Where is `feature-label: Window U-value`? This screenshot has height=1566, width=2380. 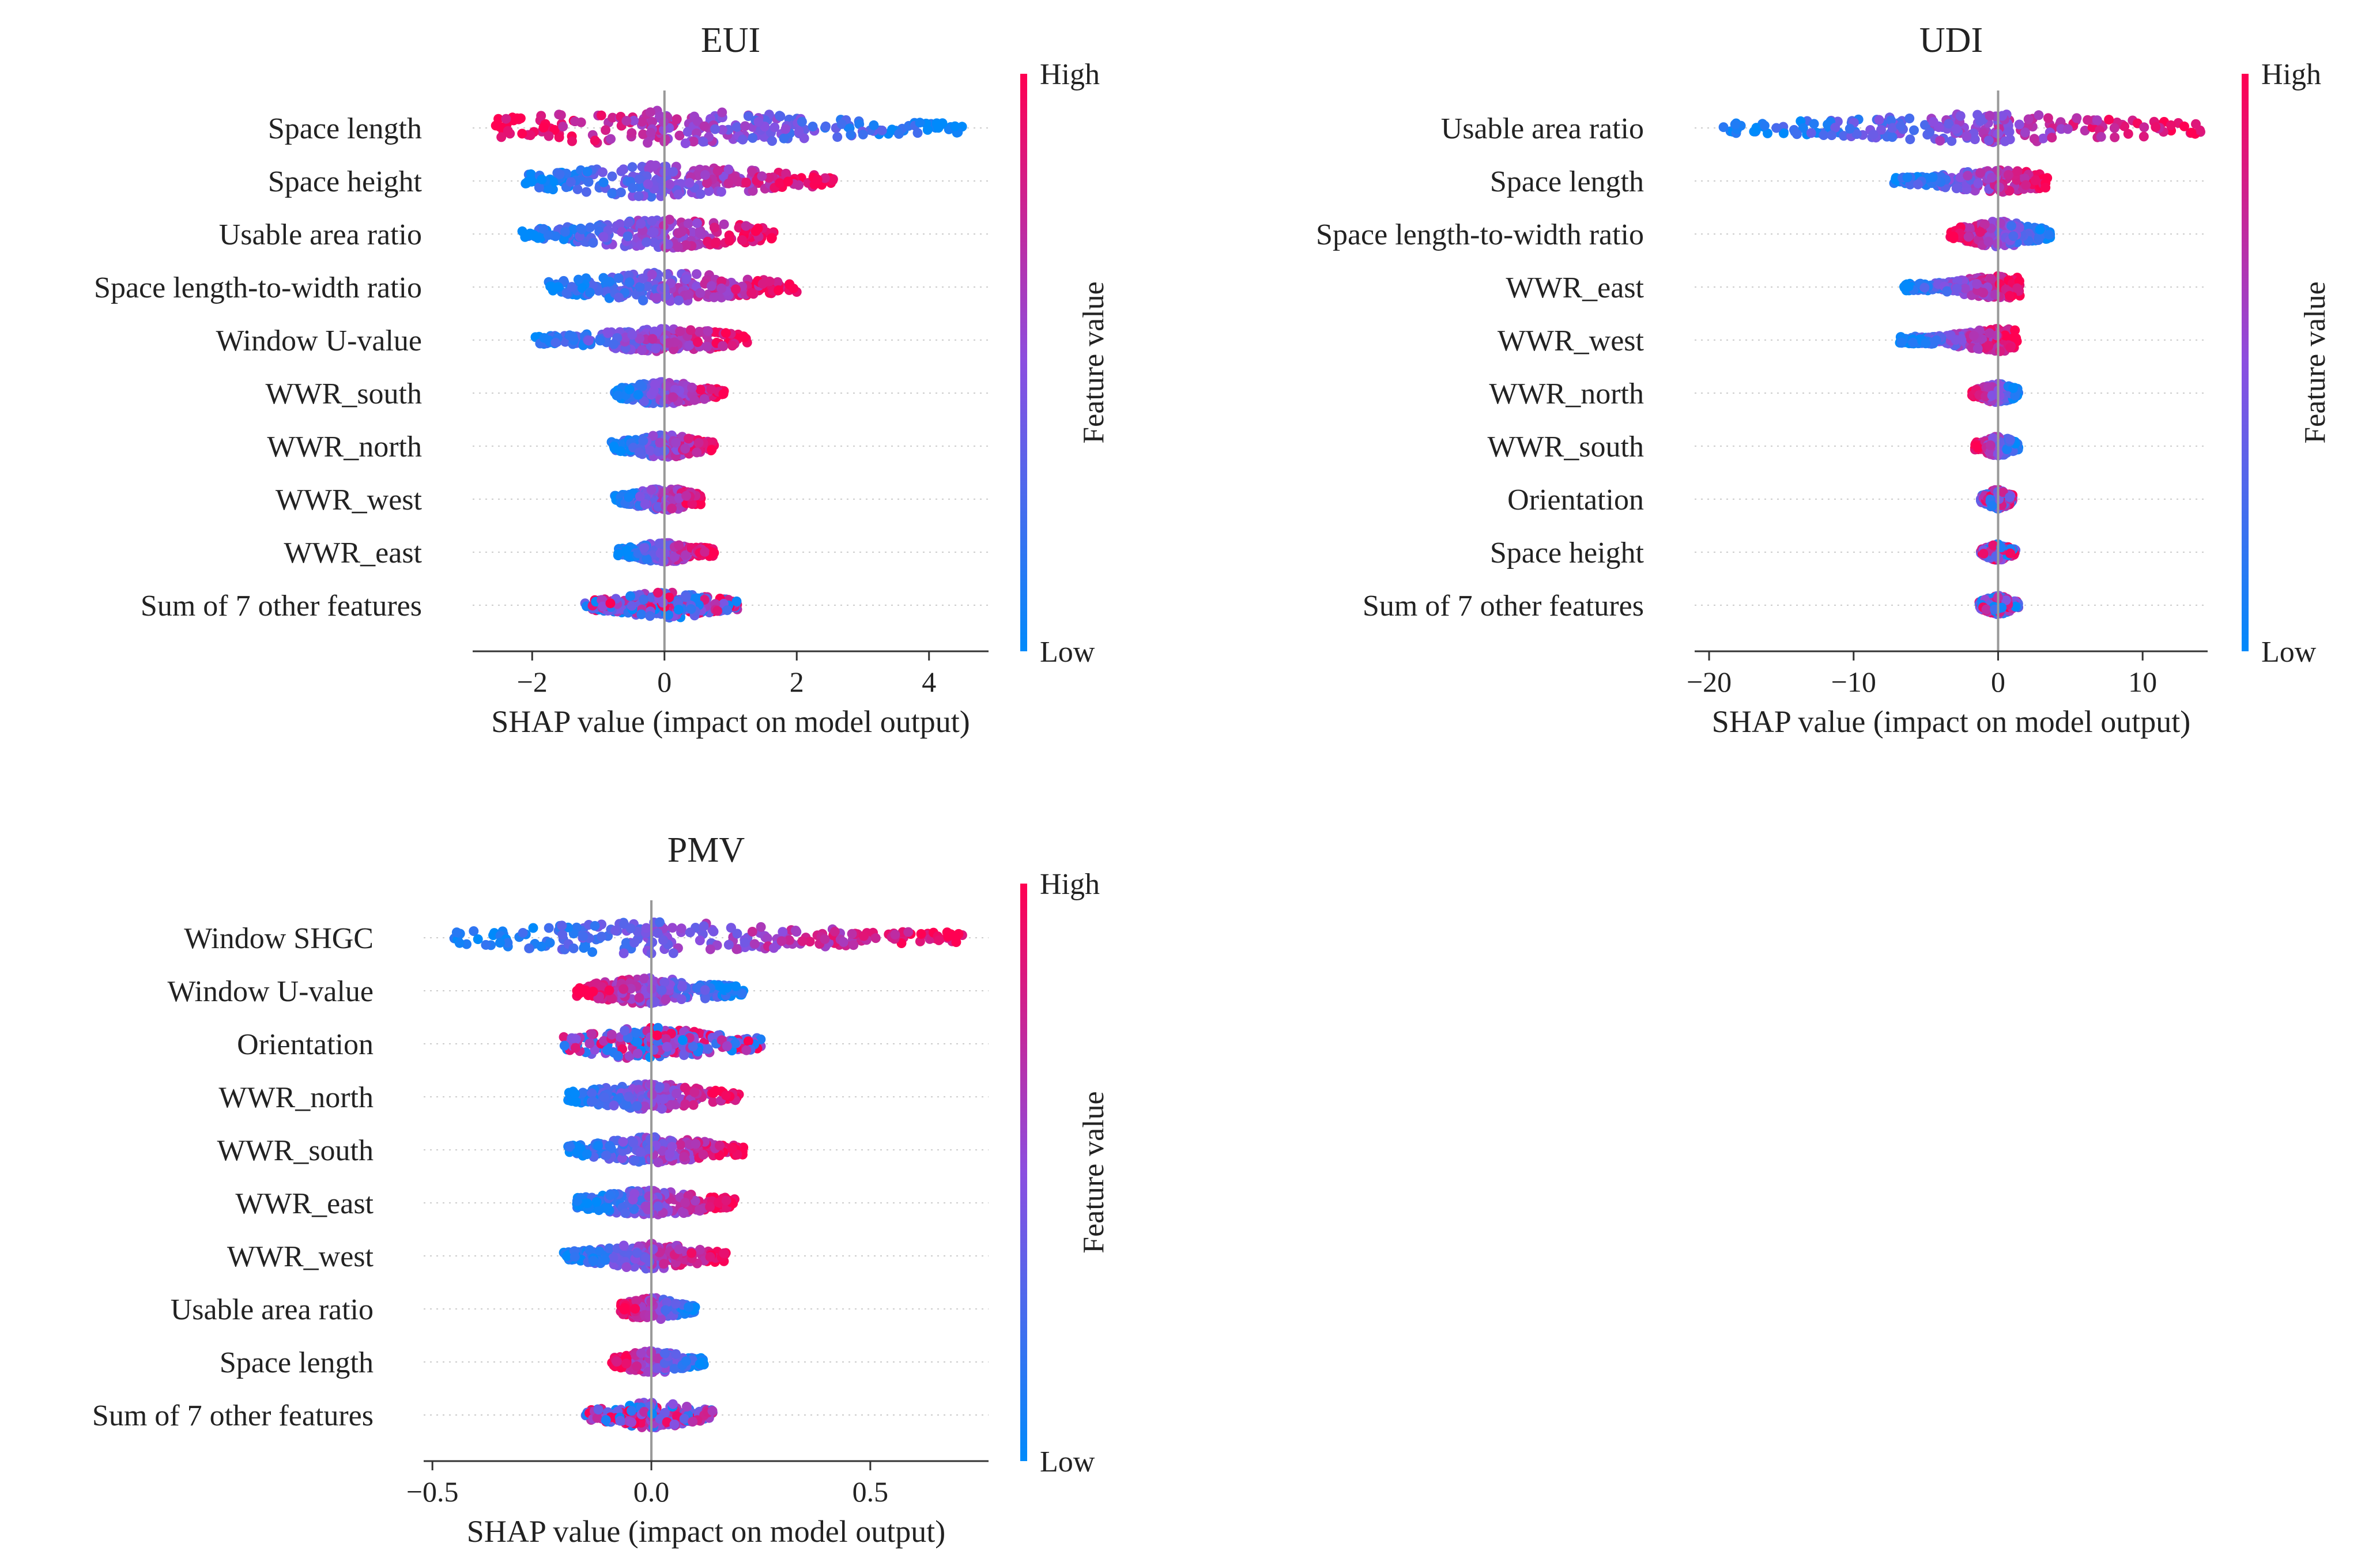
feature-label: Window U-value is located at coordinates (271, 991).